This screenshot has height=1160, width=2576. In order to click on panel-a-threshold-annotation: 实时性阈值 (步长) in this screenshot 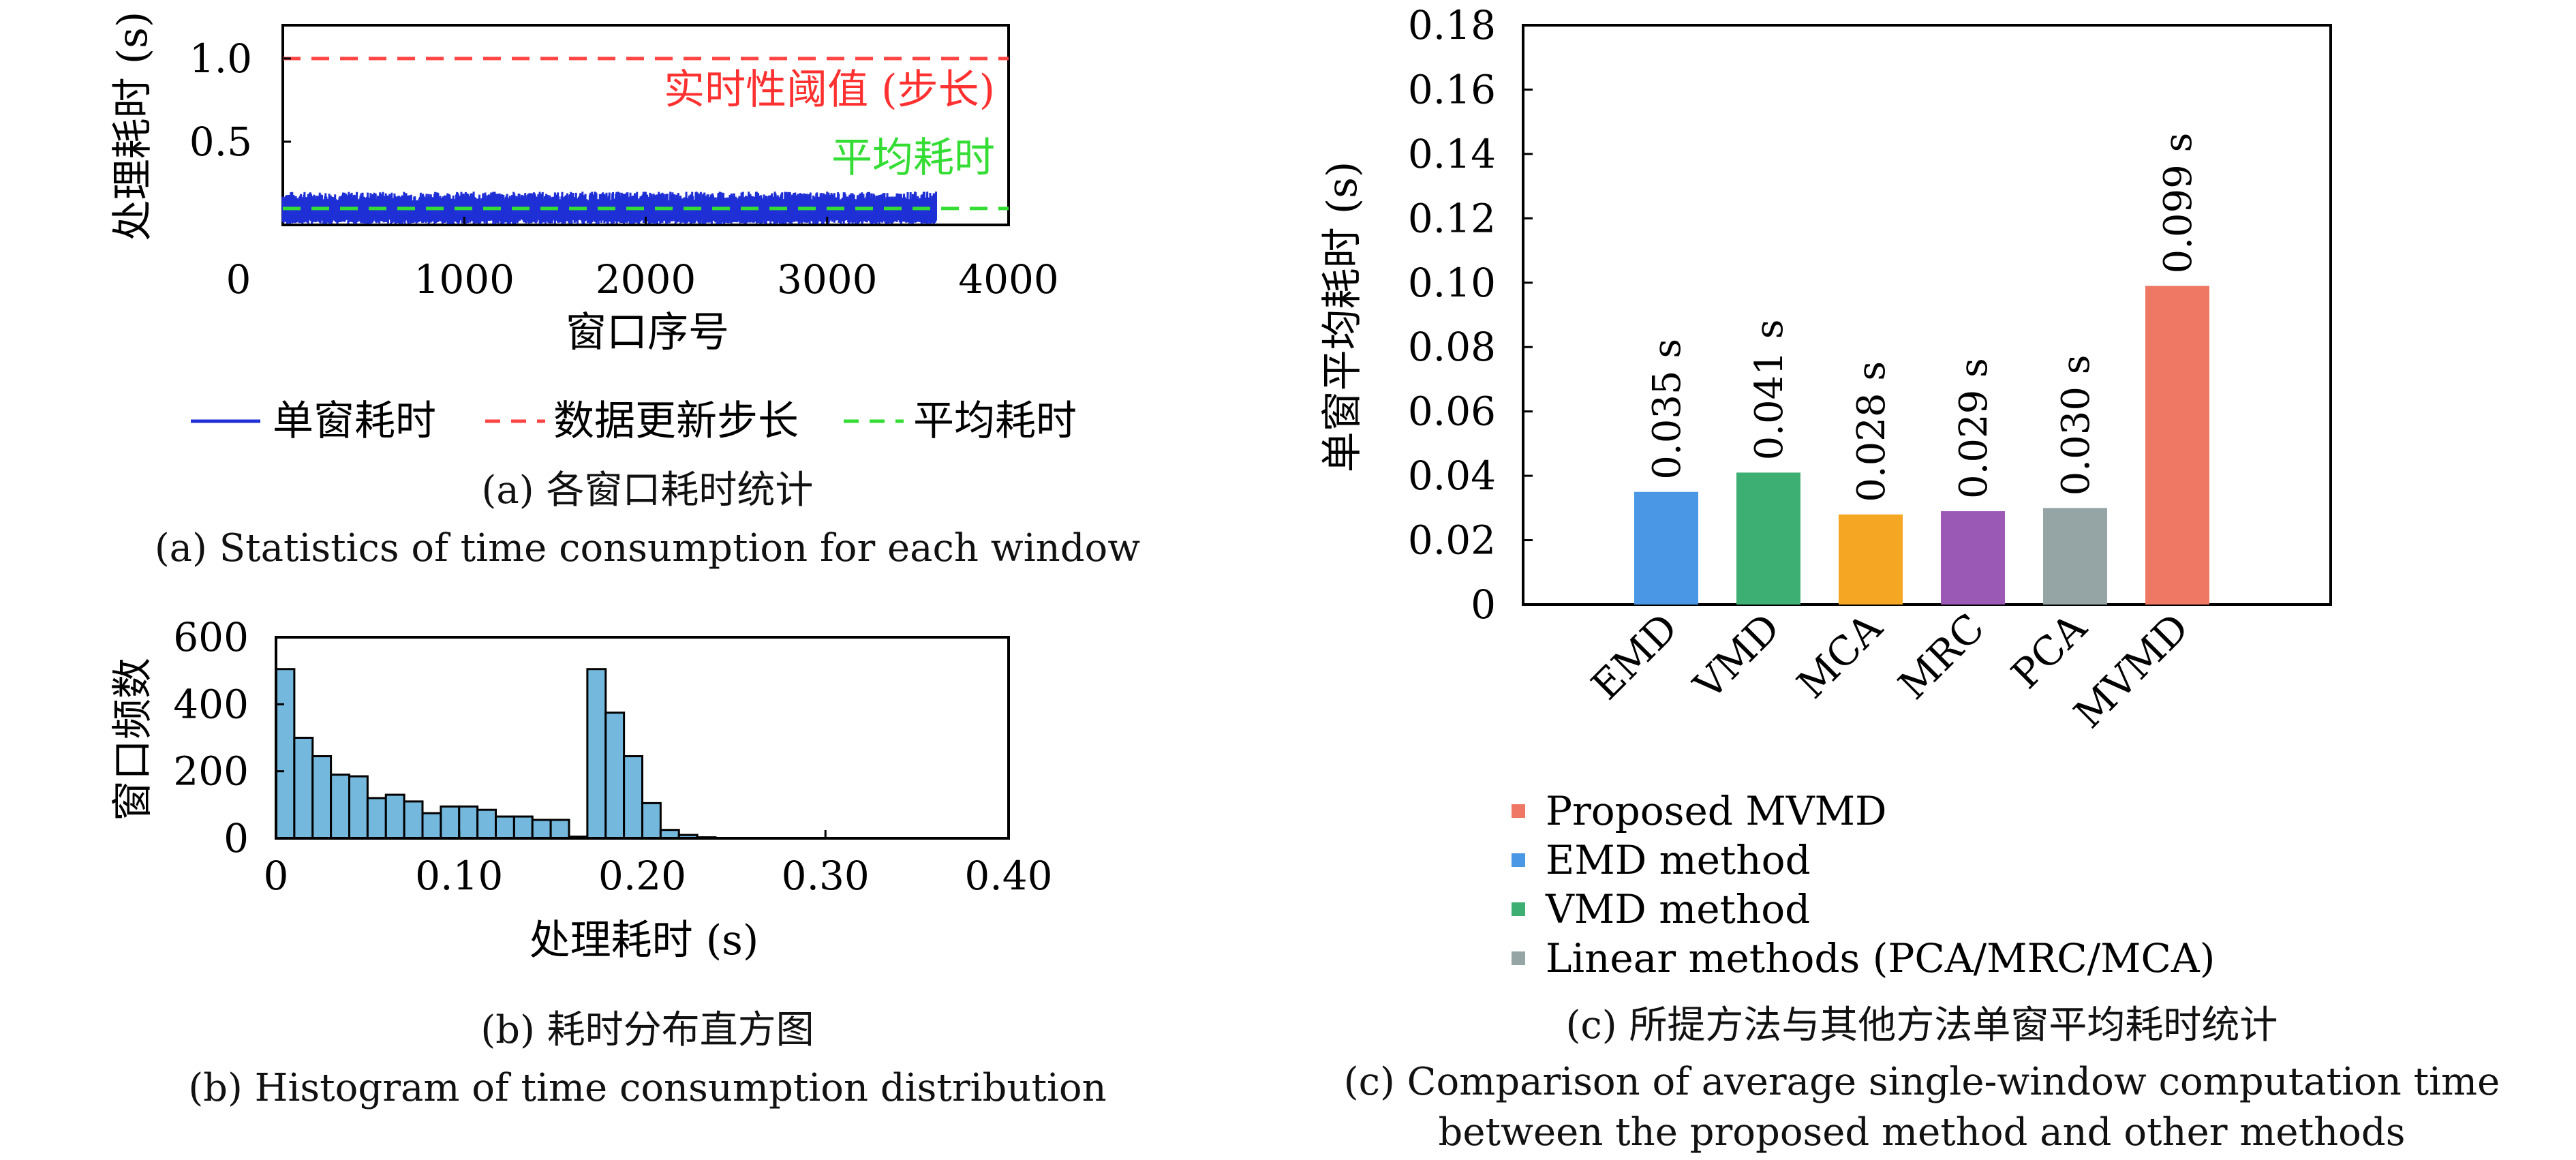, I will do `click(829, 90)`.